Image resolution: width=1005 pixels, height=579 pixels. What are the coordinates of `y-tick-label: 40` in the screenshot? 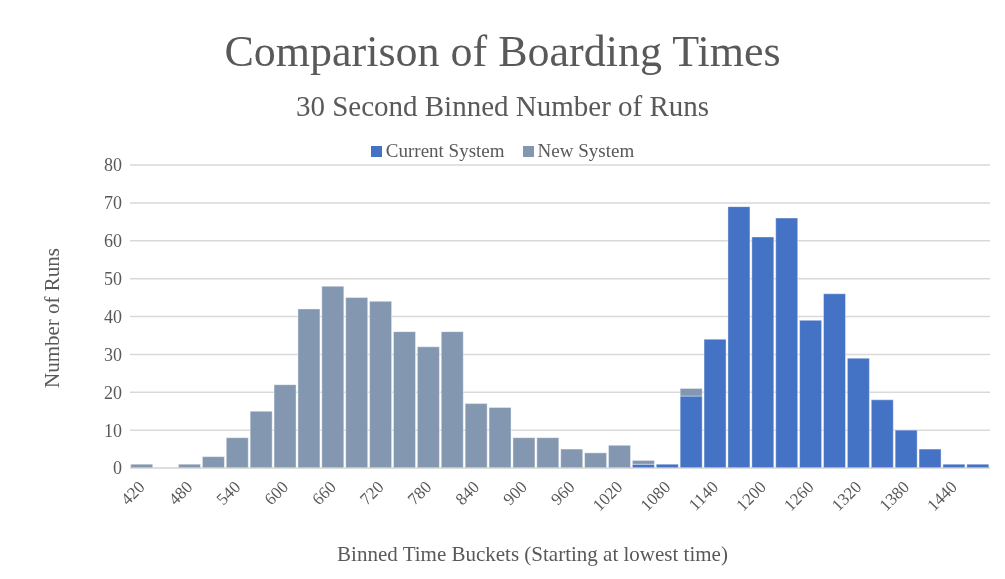 It's located at (113, 316).